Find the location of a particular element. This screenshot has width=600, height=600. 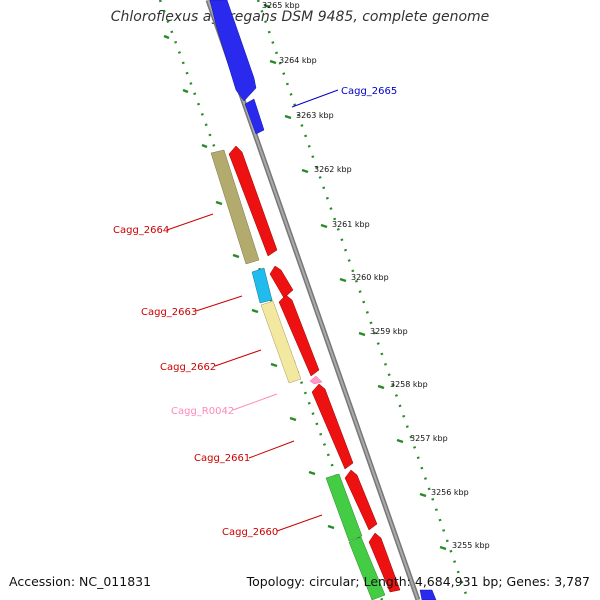

gene-label-cagg-2664: Cagg_2664 is located at coordinates (141, 230).